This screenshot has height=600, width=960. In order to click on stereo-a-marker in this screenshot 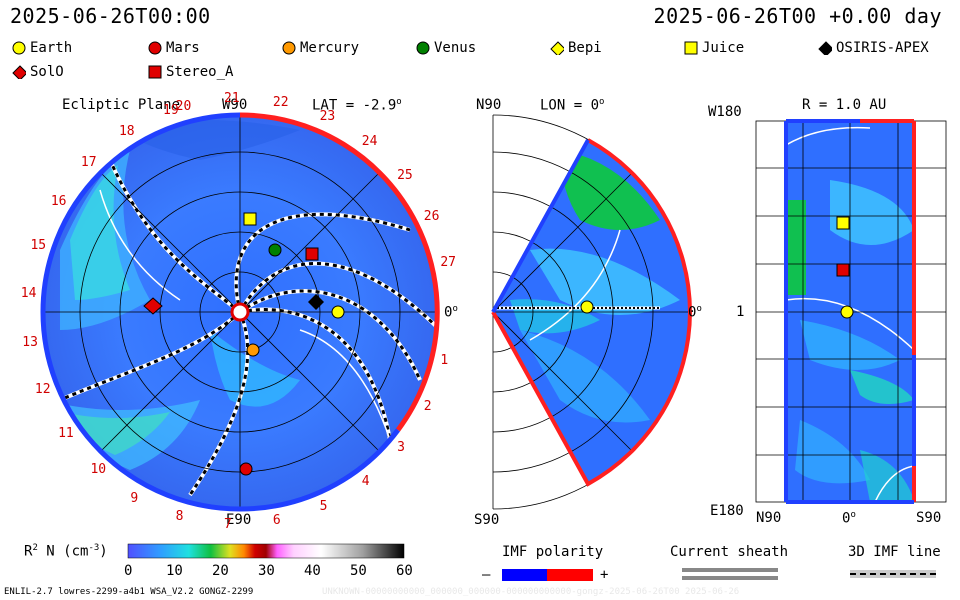, I will do `click(312, 254)`.